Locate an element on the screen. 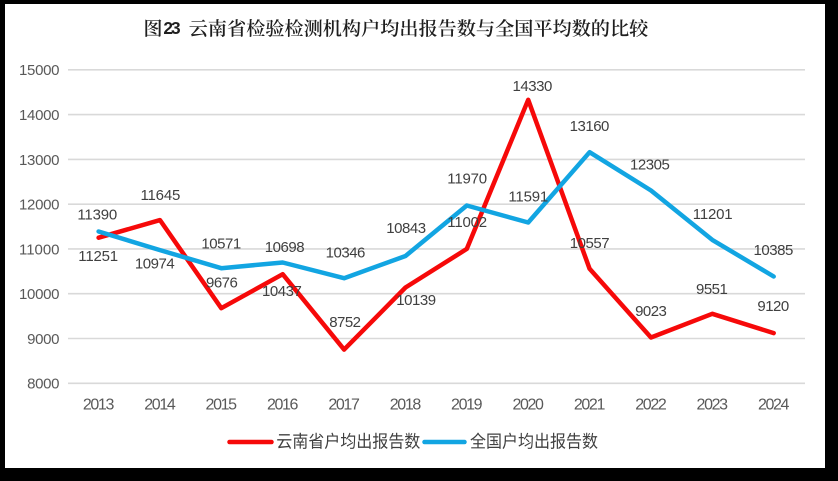 This screenshot has width=838, height=481. svg-text: 12305 is located at coordinates (650, 164).